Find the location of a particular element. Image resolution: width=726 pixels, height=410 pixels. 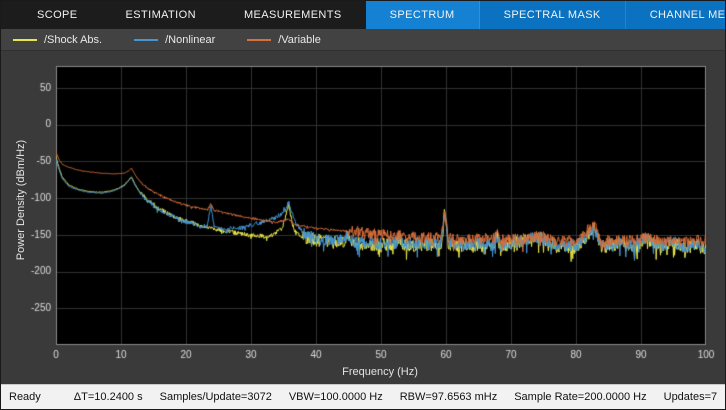

status-updates: Updates=7 is located at coordinates (690, 397).